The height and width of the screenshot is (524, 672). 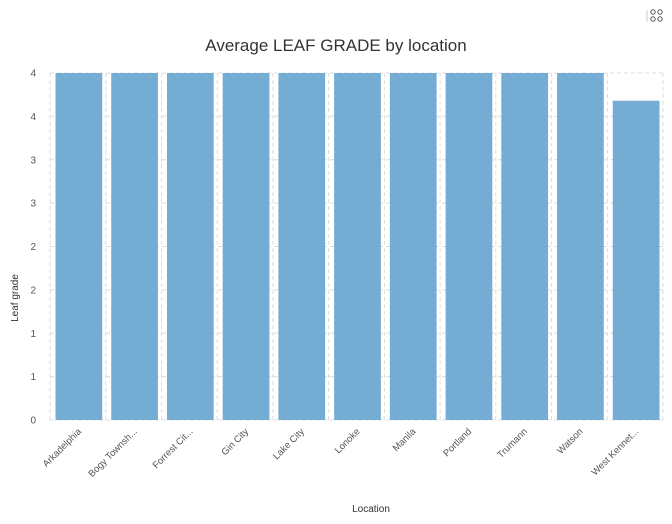 I want to click on x-tick-label: Lake City, so click(x=289, y=444).